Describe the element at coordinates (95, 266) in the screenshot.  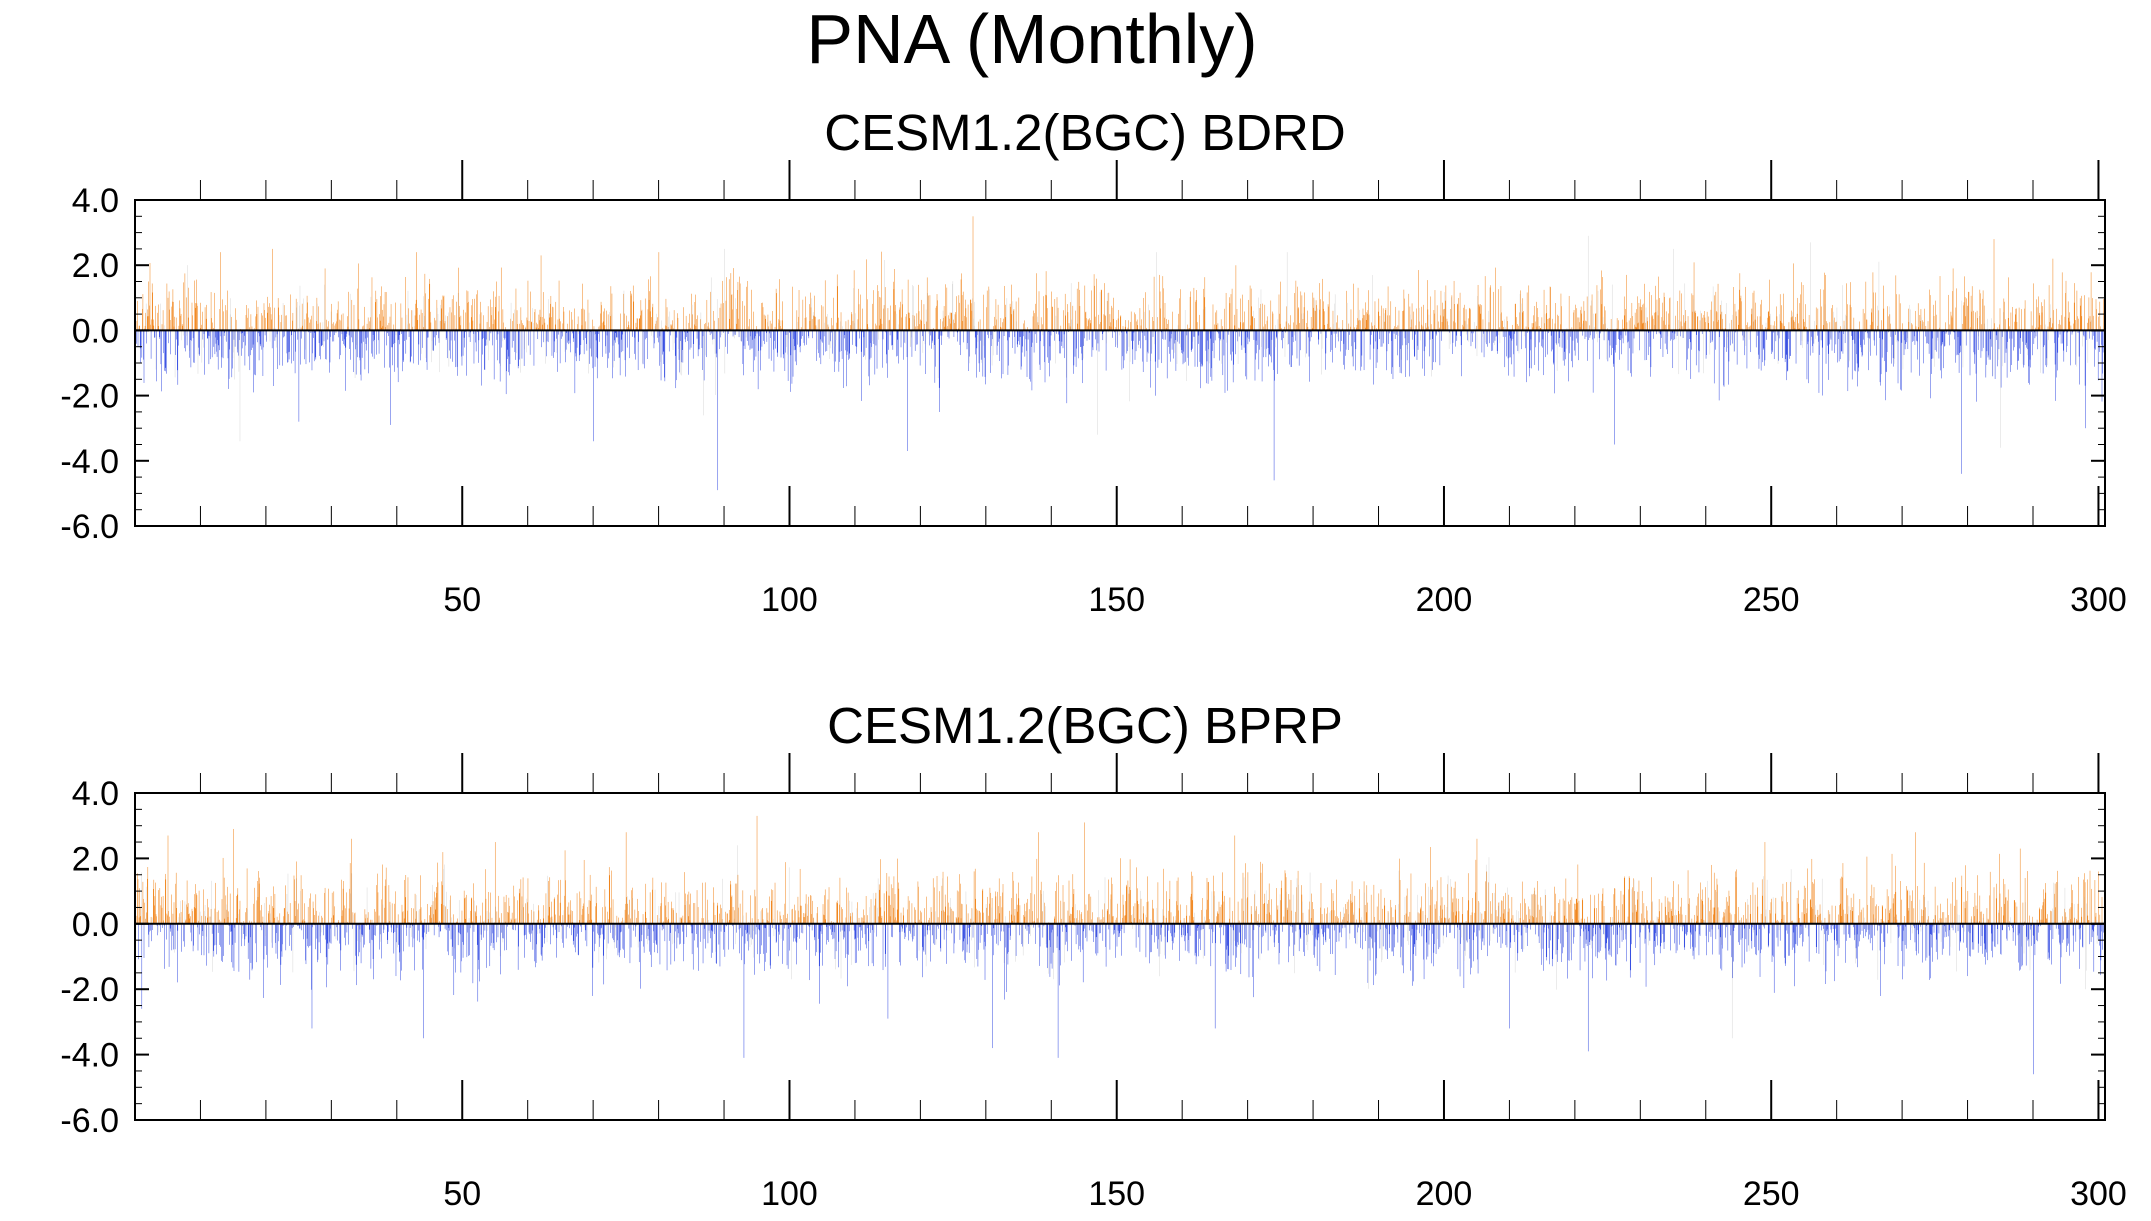
I see `y-tick-label: 2.0` at that location.